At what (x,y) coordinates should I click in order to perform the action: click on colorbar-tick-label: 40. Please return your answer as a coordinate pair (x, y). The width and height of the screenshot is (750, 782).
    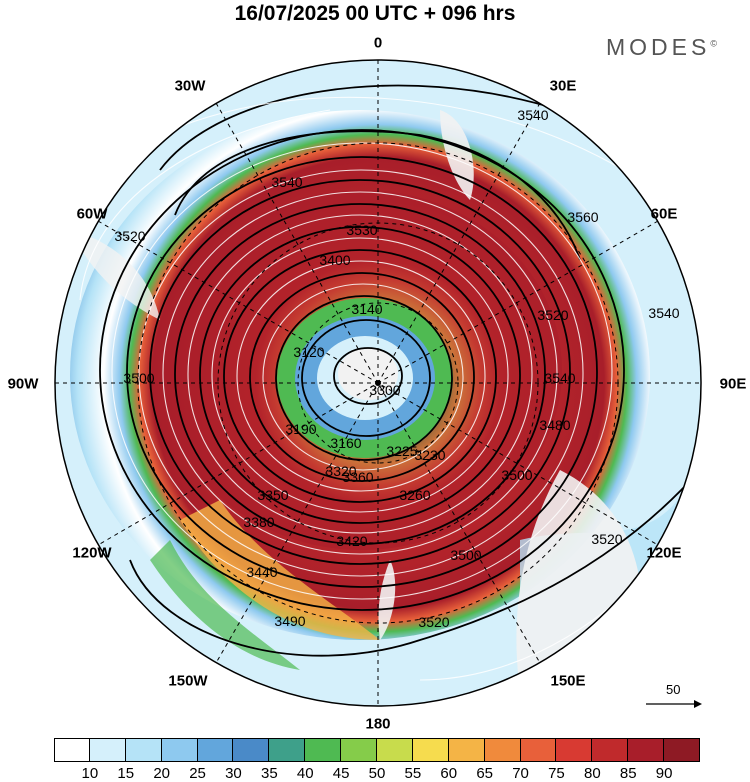
    Looking at the image, I should click on (305, 773).